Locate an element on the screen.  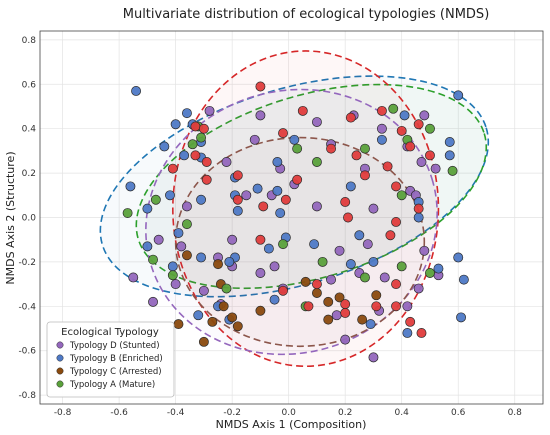
x-ticks: -0.8 -0.6 -0.4 -0.2 0.0 0.2 0.4 0.6 0.8 is located at coordinates (288, 413).